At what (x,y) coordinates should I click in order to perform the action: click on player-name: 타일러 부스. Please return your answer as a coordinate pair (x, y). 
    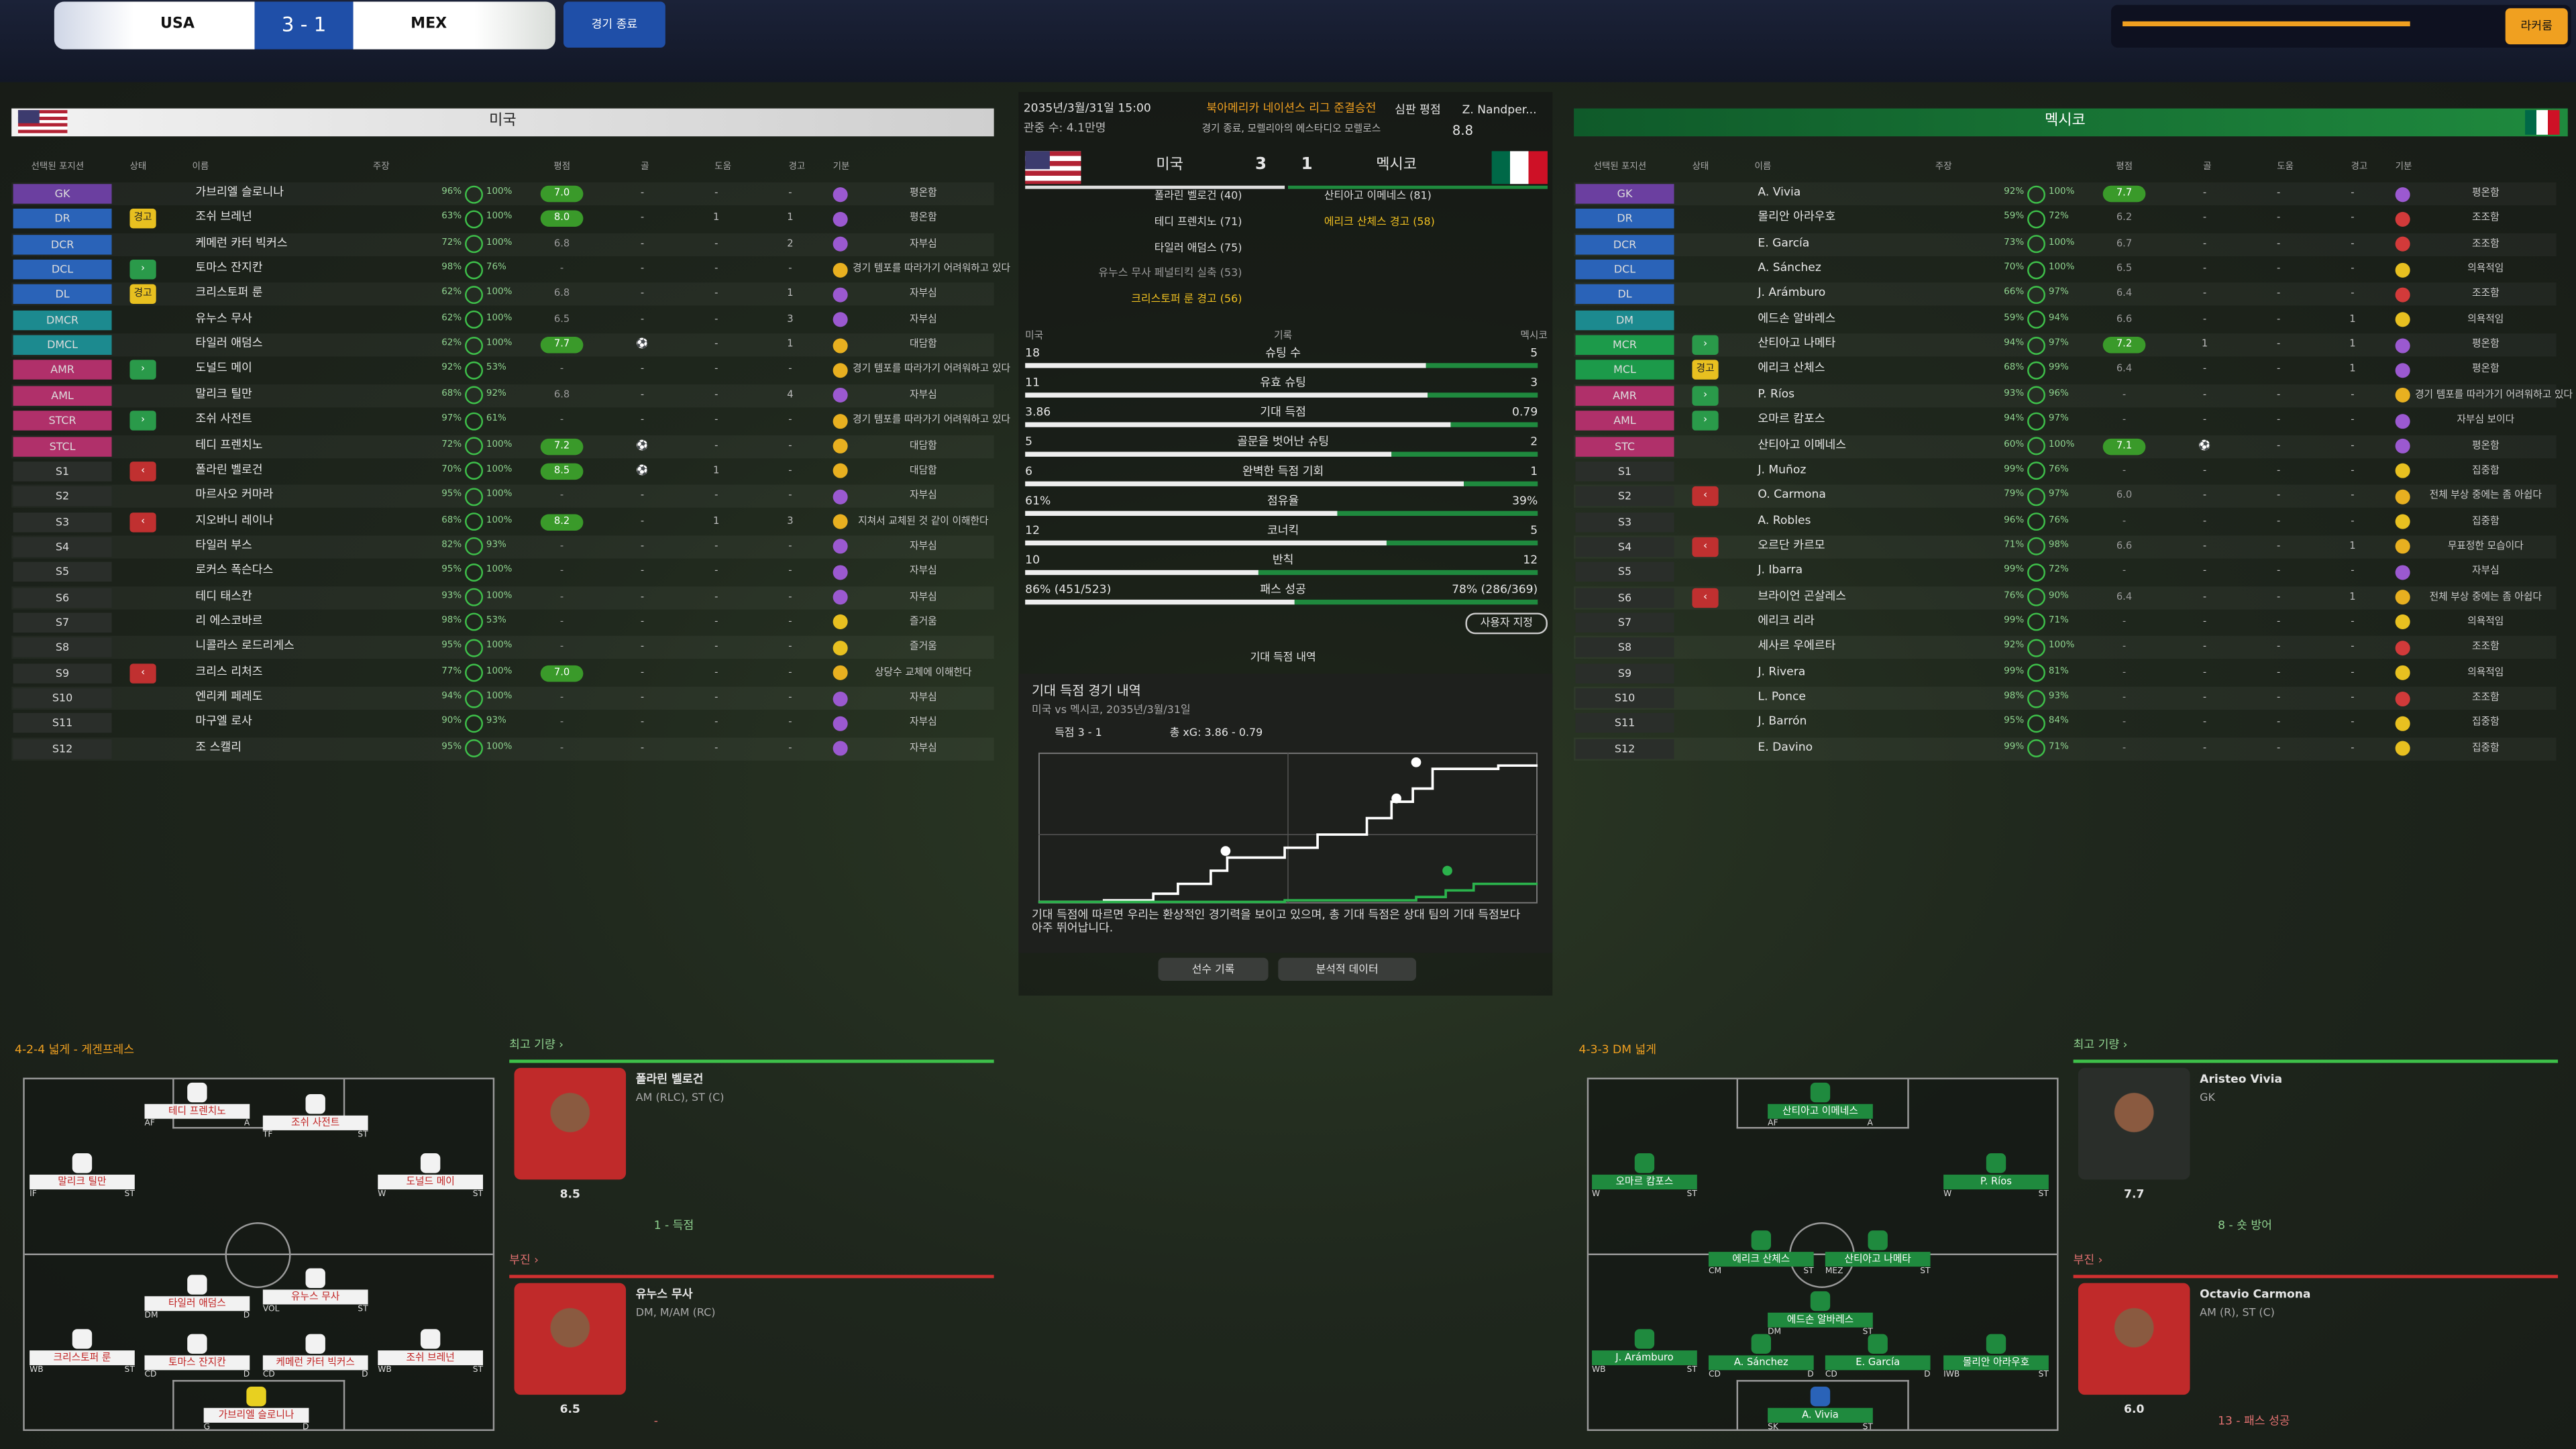
    Looking at the image, I should click on (223, 545).